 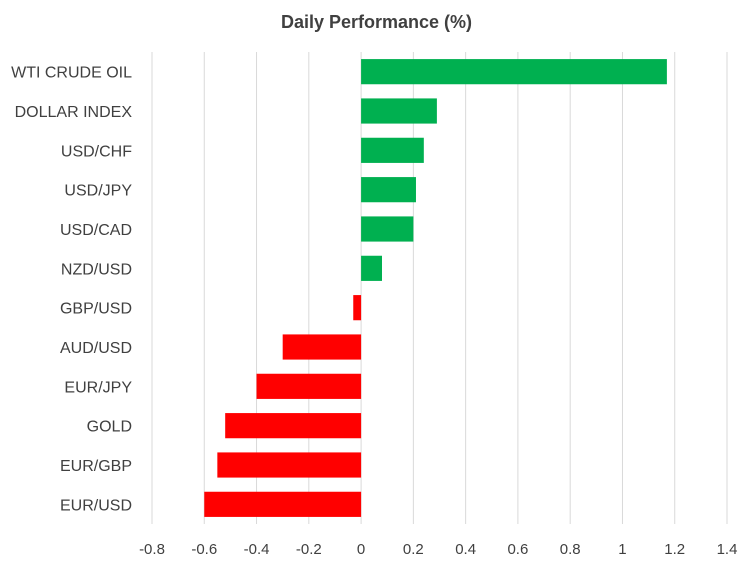 What do you see at coordinates (622, 549) in the screenshot?
I see `x-tick-label: 1` at bounding box center [622, 549].